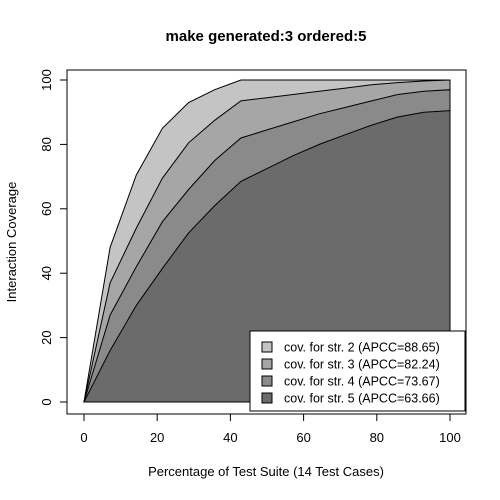  Describe the element at coordinates (362, 382) in the screenshot. I see `legend-label: cov. for str. 4 (APCC=73.67)` at that location.